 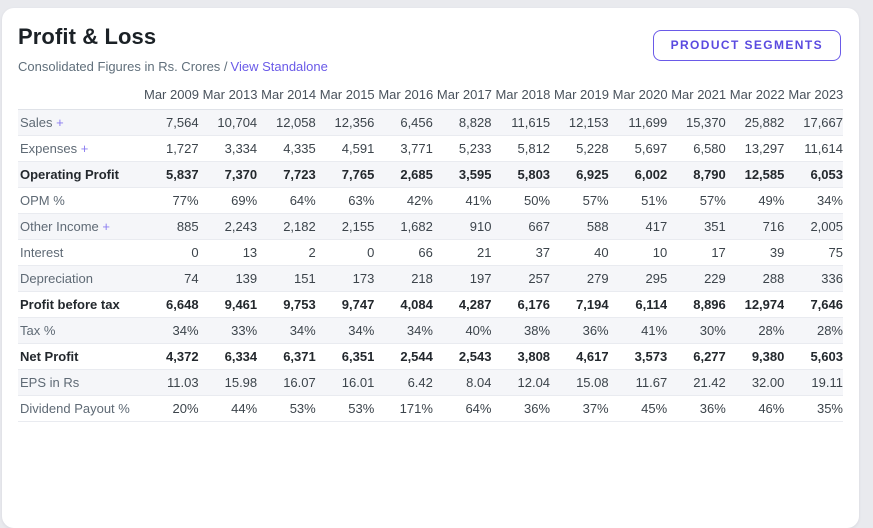 What do you see at coordinates (241, 148) in the screenshot?
I see `cell-value: 3,334` at bounding box center [241, 148].